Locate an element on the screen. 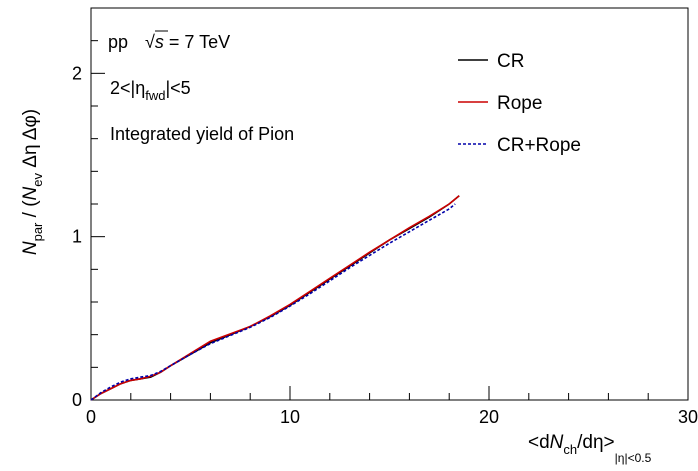 This screenshot has height=471, width=698. legend-label: CR is located at coordinates (510, 61).